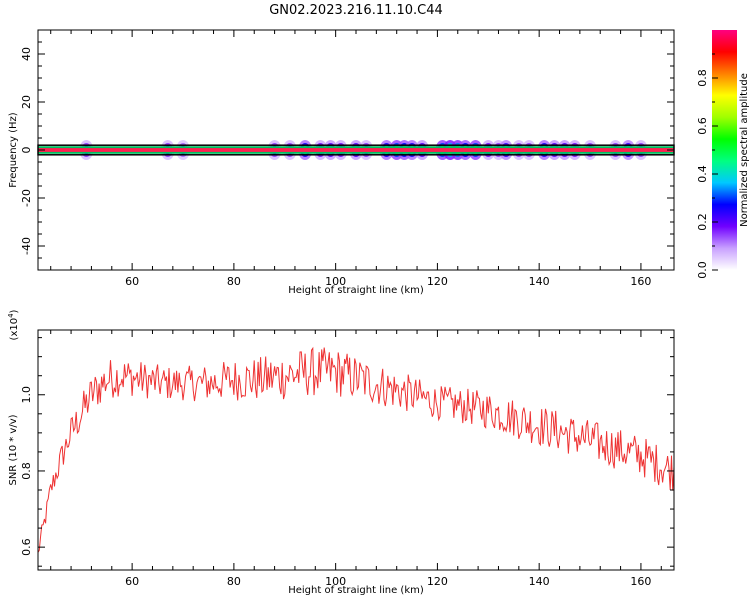 The image size is (750, 600). Describe the element at coordinates (26, 150) in the screenshot. I see `y-tick-label: 0` at that location.